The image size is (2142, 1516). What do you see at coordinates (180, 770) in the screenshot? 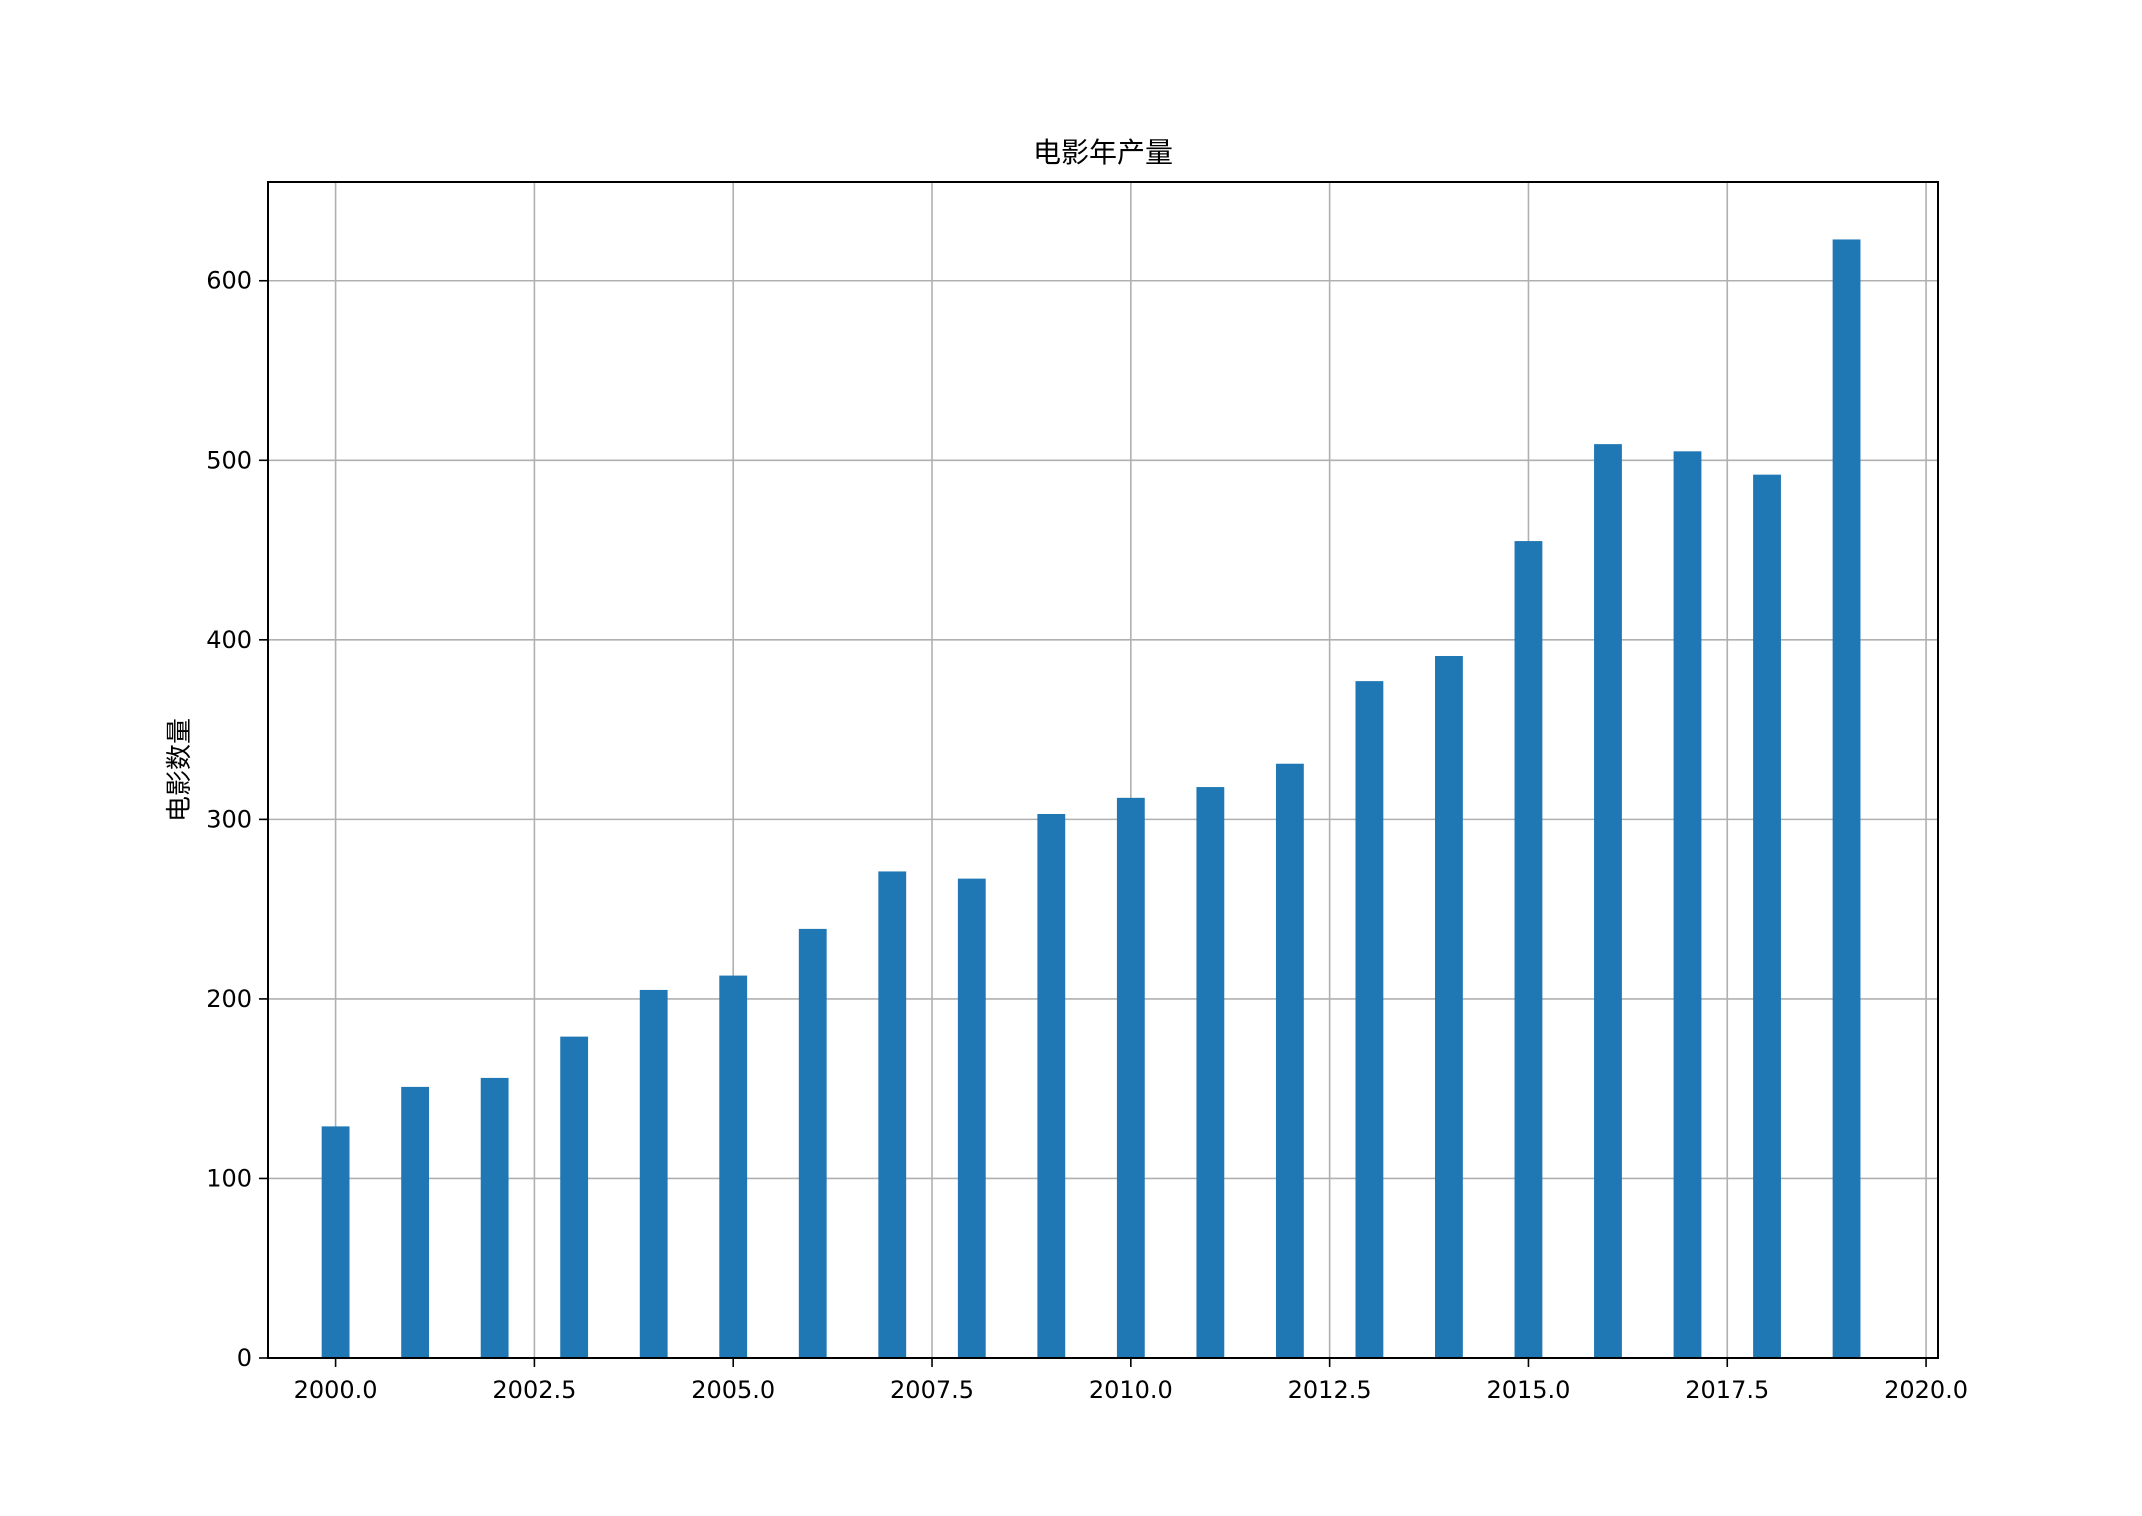
I see `y-axis-label: 电影数量` at bounding box center [180, 770].